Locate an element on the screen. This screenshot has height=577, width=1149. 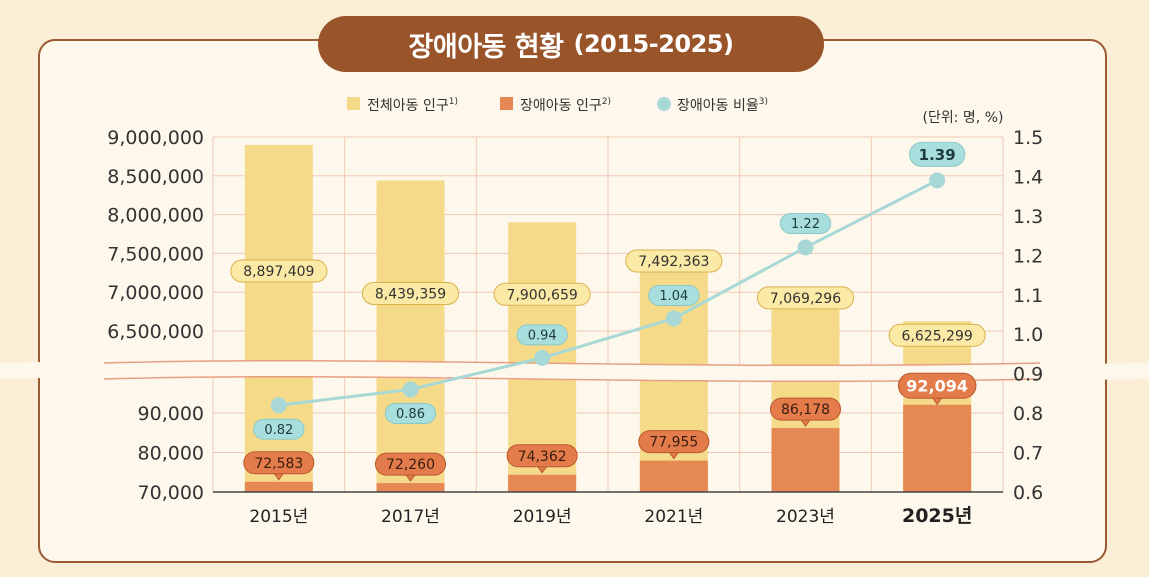
ratio-label: 1.39 is located at coordinates (937, 155).